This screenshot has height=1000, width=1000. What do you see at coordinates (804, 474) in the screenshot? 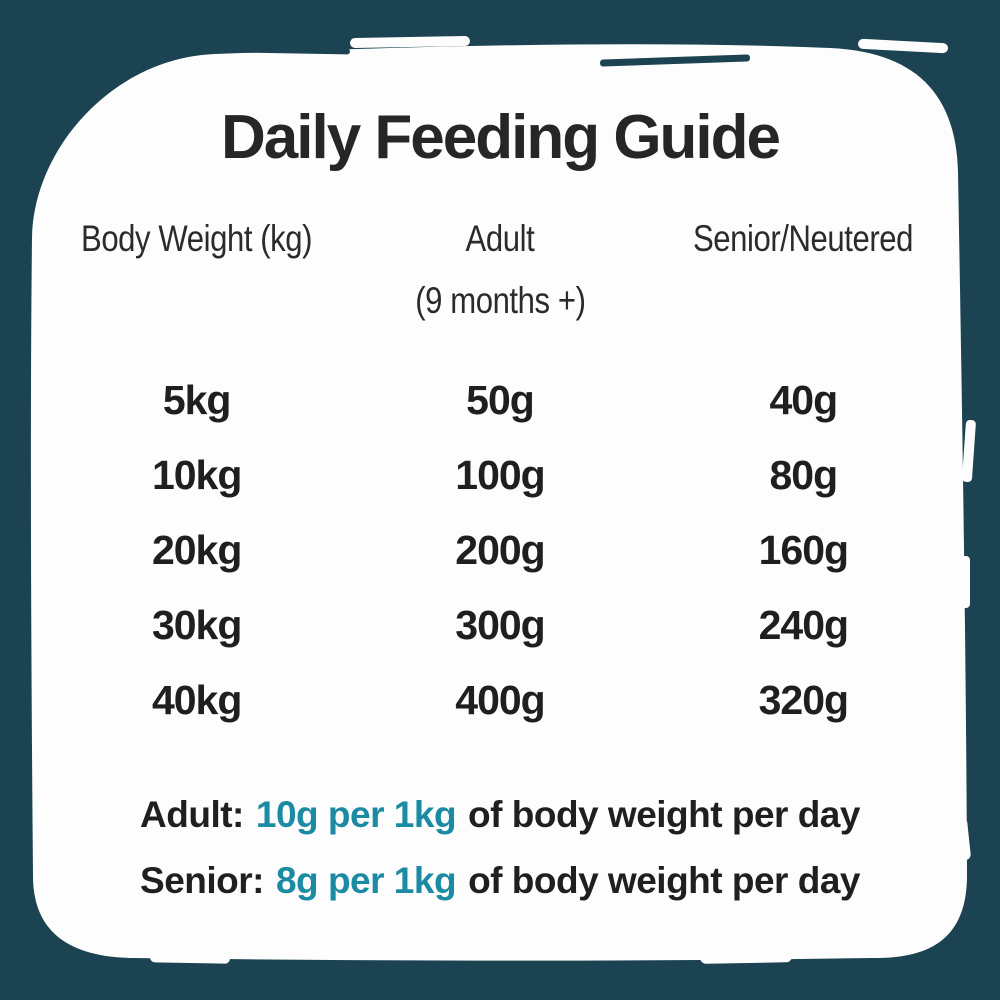
I see `cell-senior: 80g` at bounding box center [804, 474].